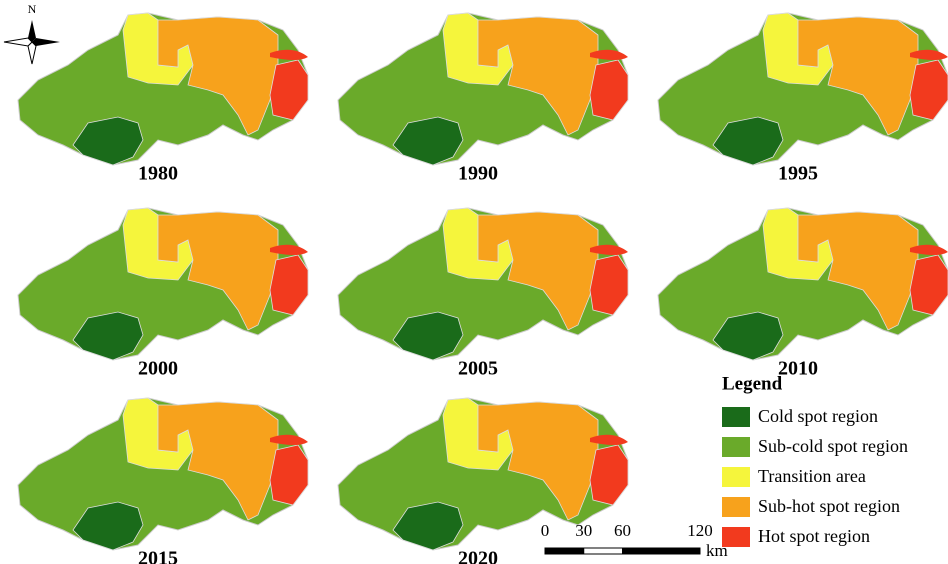 The height and width of the screenshot is (564, 948). Describe the element at coordinates (829, 506) in the screenshot. I see `legend-label: Sub-hot spot region` at that location.